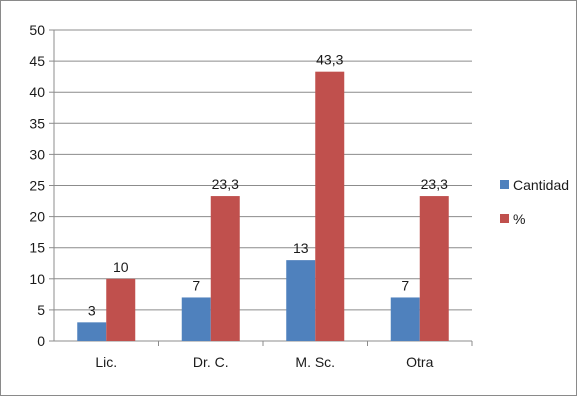 Image resolution: width=577 pixels, height=401 pixels. Describe the element at coordinates (419, 362) in the screenshot. I see `x-category-label: Otra` at that location.